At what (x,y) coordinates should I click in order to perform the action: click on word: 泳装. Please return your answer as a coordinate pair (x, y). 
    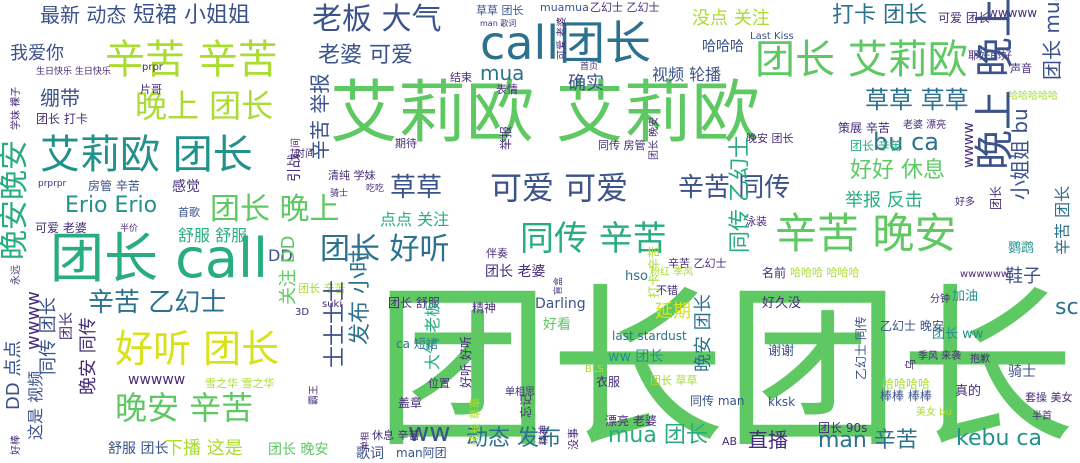
    Looking at the image, I should click on (756, 221).